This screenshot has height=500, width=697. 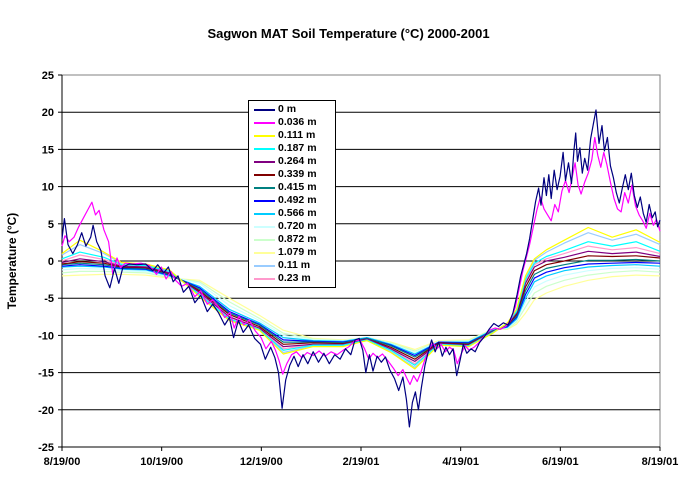 What do you see at coordinates (297, 122) in the screenshot?
I see `legend-label: 0.036 m` at bounding box center [297, 122].